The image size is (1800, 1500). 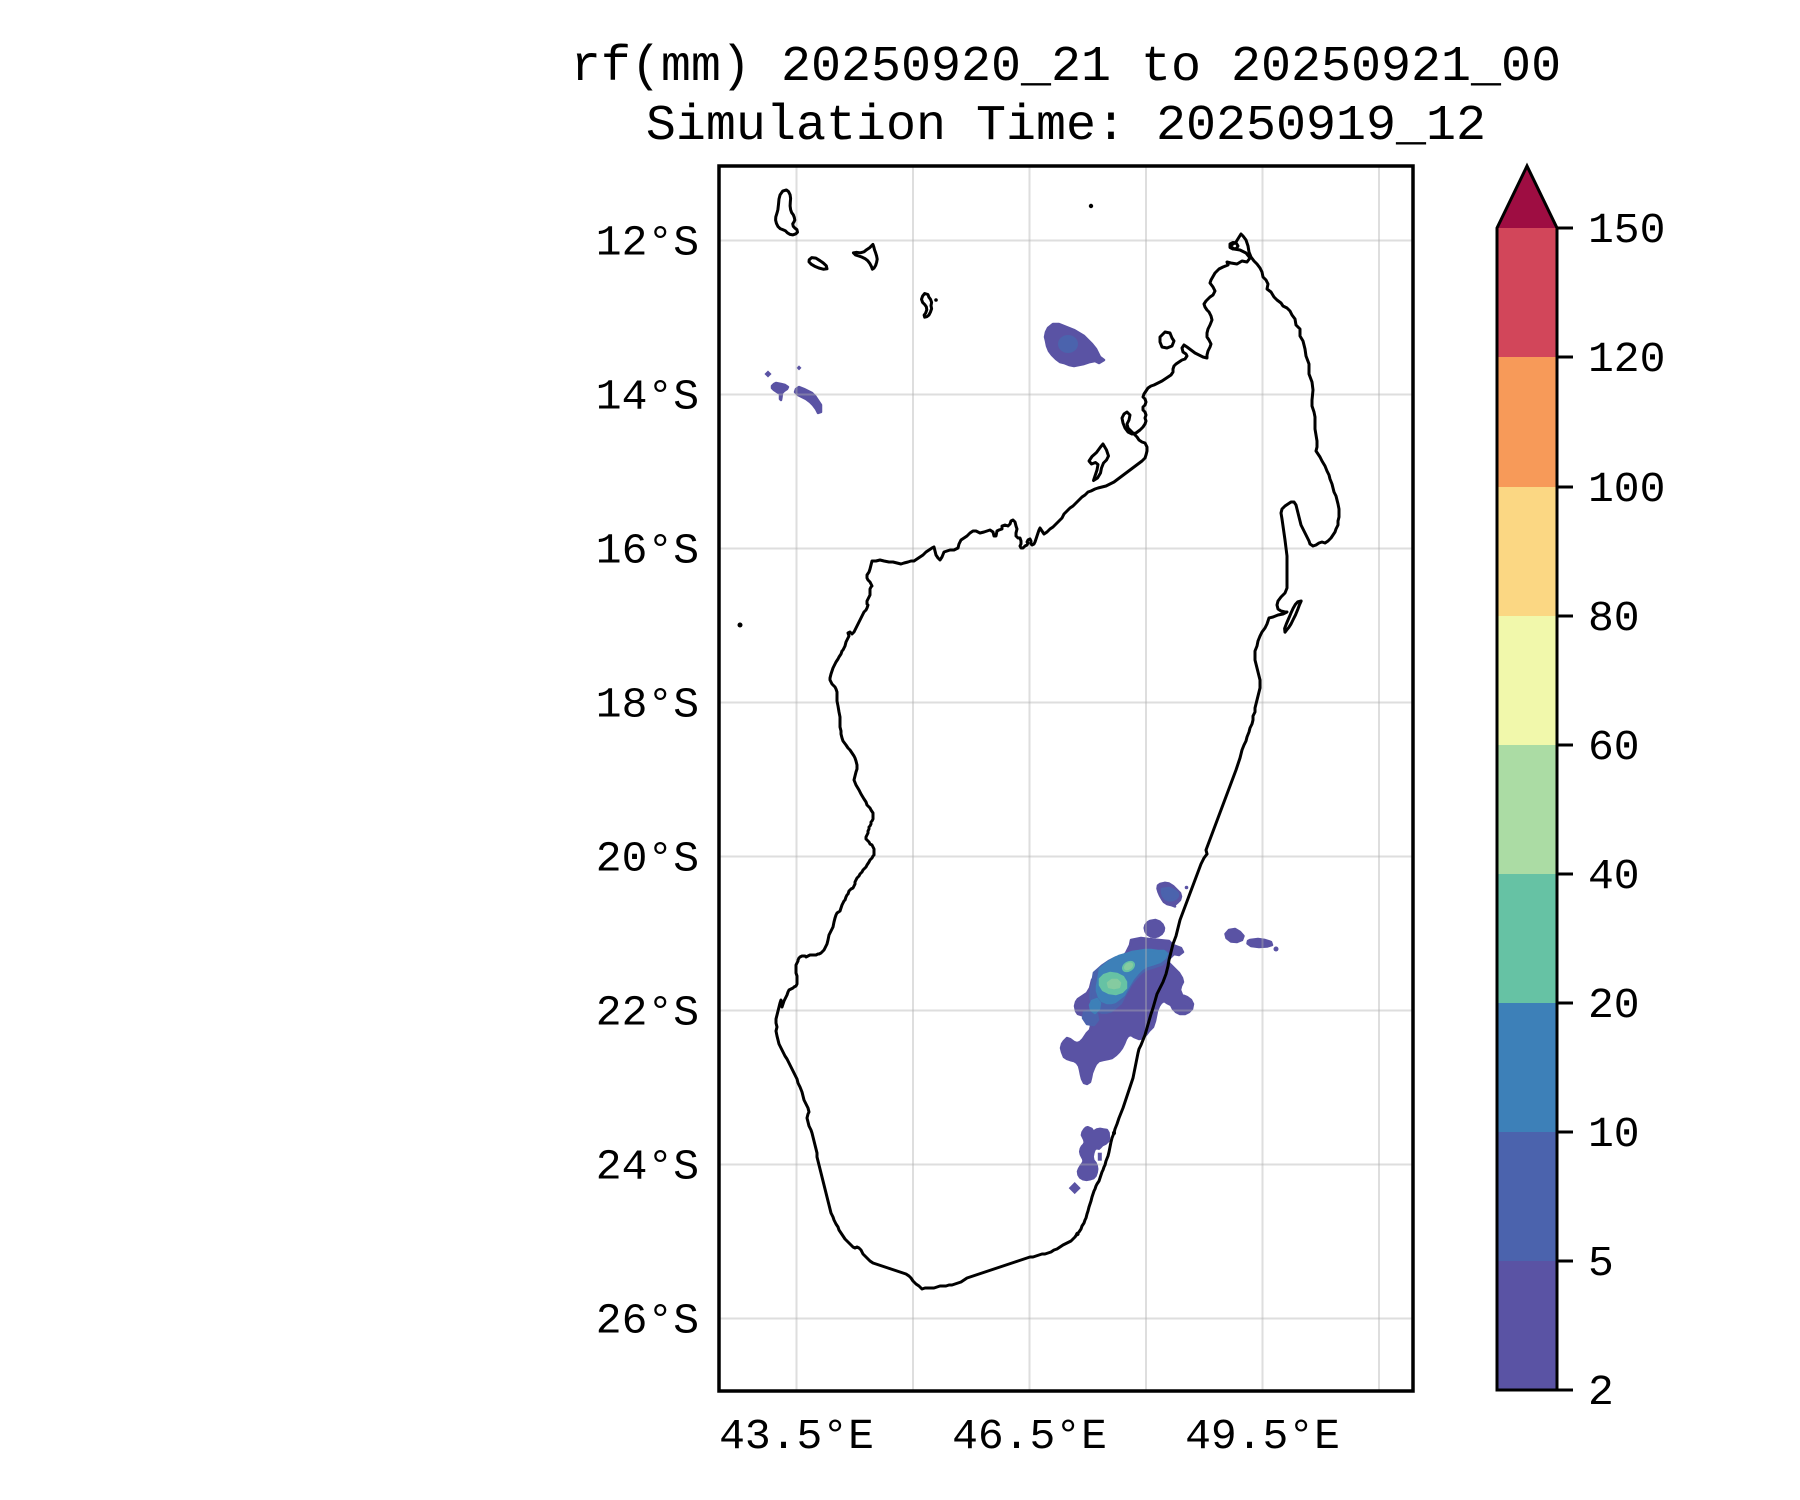 I want to click on svg-text: 40, so click(x=1614, y=876).